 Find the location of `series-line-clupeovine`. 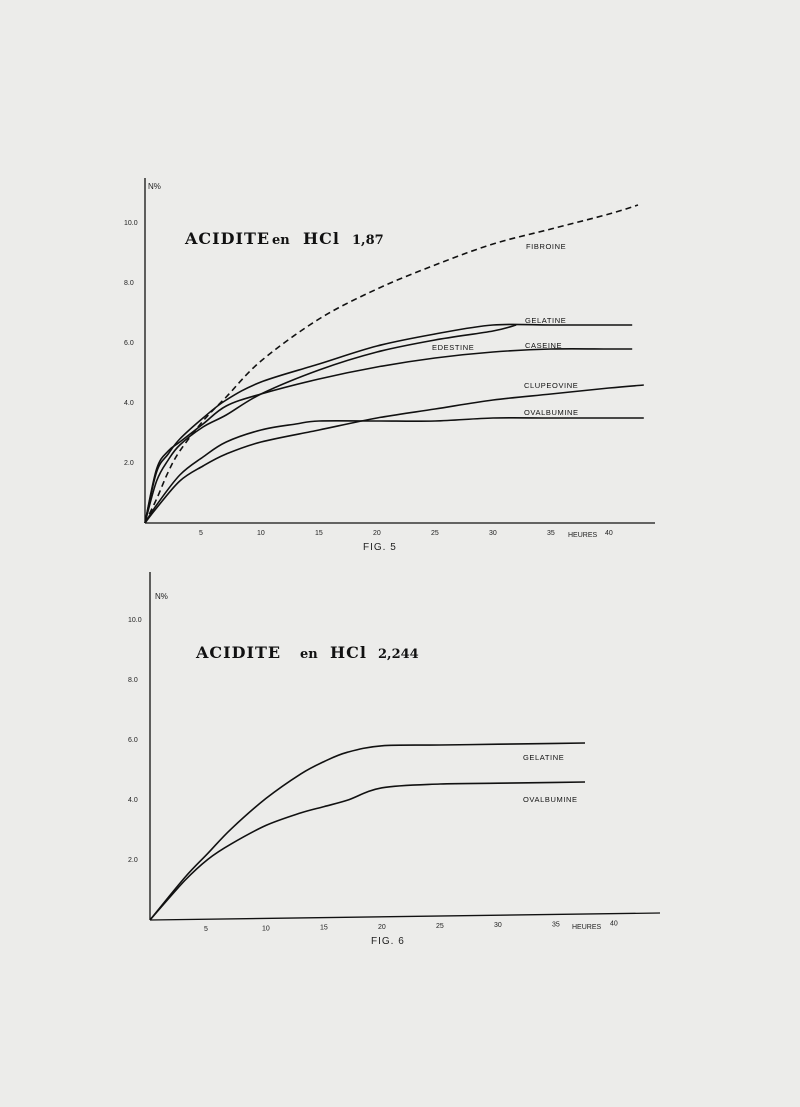

series-line-clupeovine is located at coordinates (394, 454).